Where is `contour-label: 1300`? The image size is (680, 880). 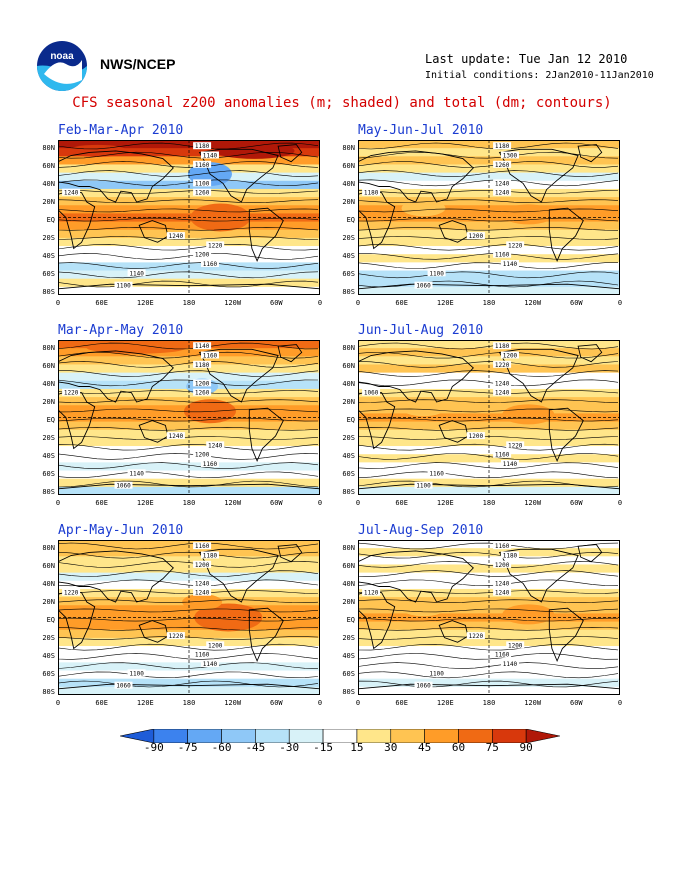
contour-label: 1300 is located at coordinates (510, 156).